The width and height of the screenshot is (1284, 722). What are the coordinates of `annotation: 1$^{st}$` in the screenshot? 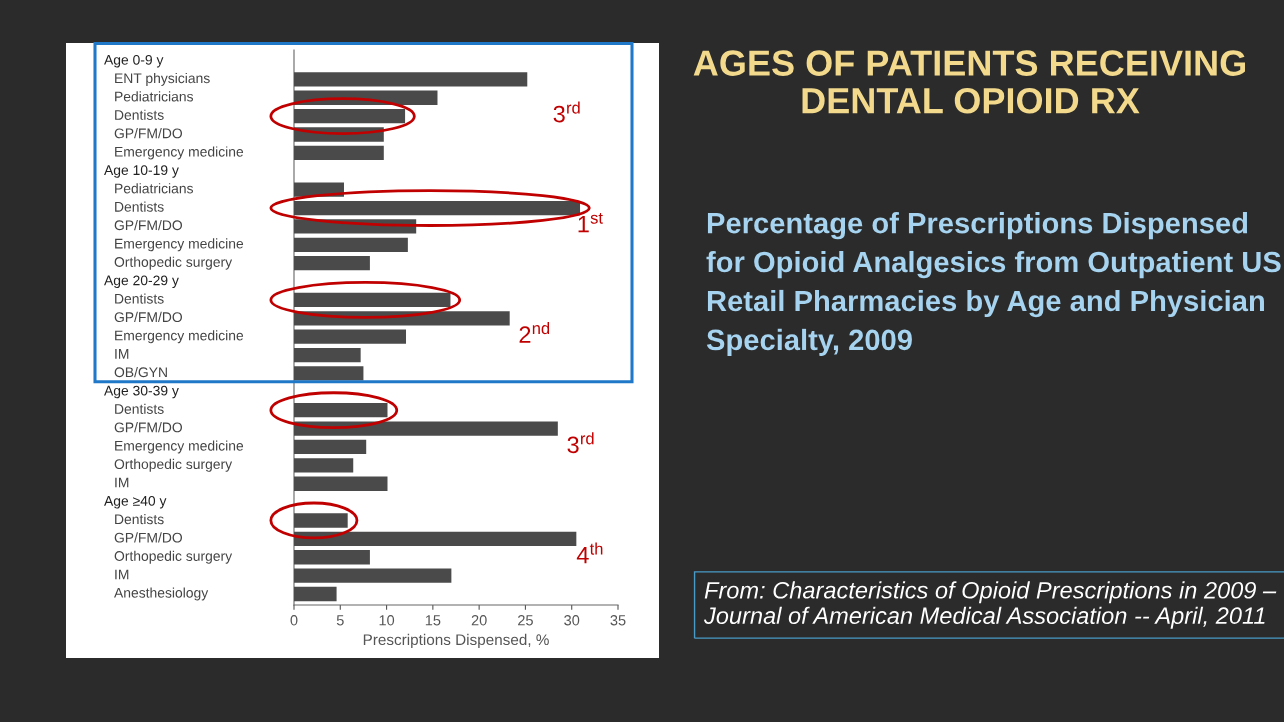 It's located at (590, 222).